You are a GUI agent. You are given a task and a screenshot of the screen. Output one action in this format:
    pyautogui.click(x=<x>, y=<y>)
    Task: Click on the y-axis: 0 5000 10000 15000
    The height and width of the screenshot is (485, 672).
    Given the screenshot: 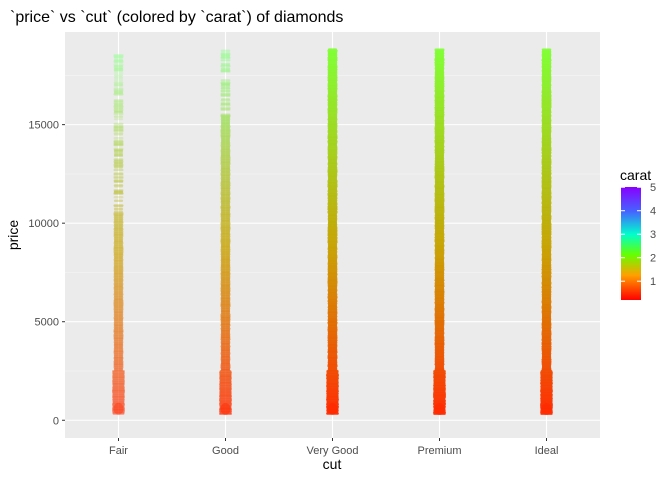 What is the action you would take?
    pyautogui.click(x=46, y=273)
    